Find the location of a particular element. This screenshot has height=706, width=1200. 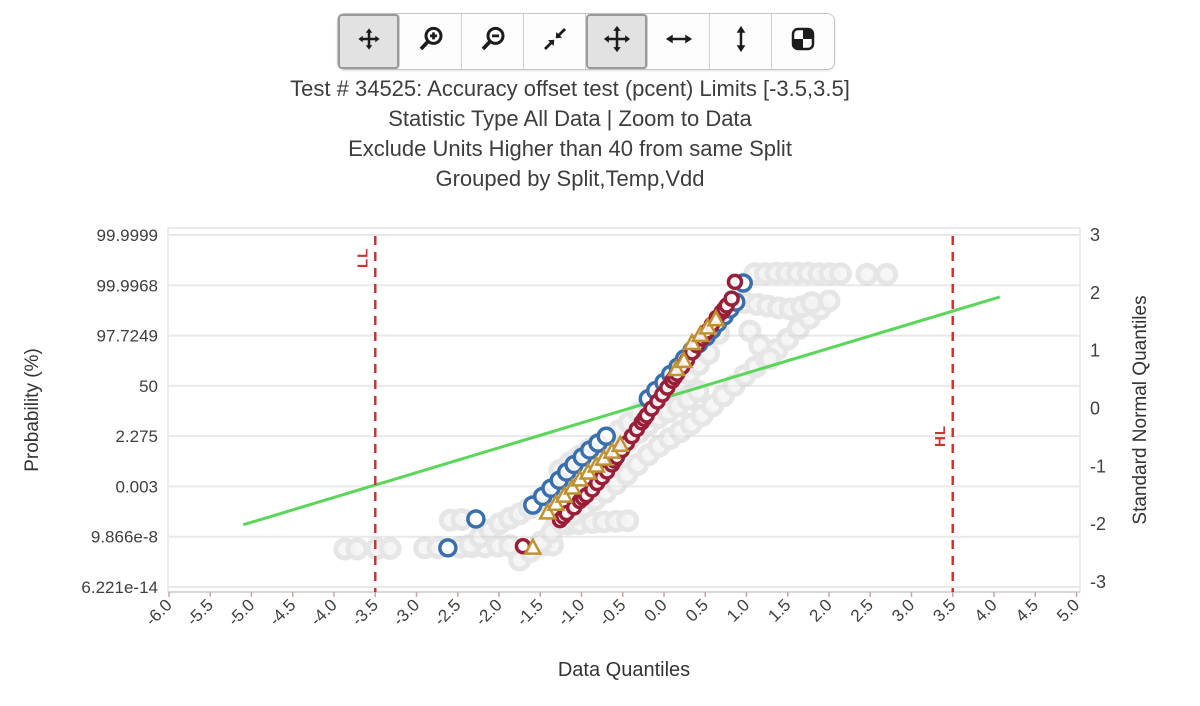

x-tick-label: 1.0 is located at coordinates (738, 610).